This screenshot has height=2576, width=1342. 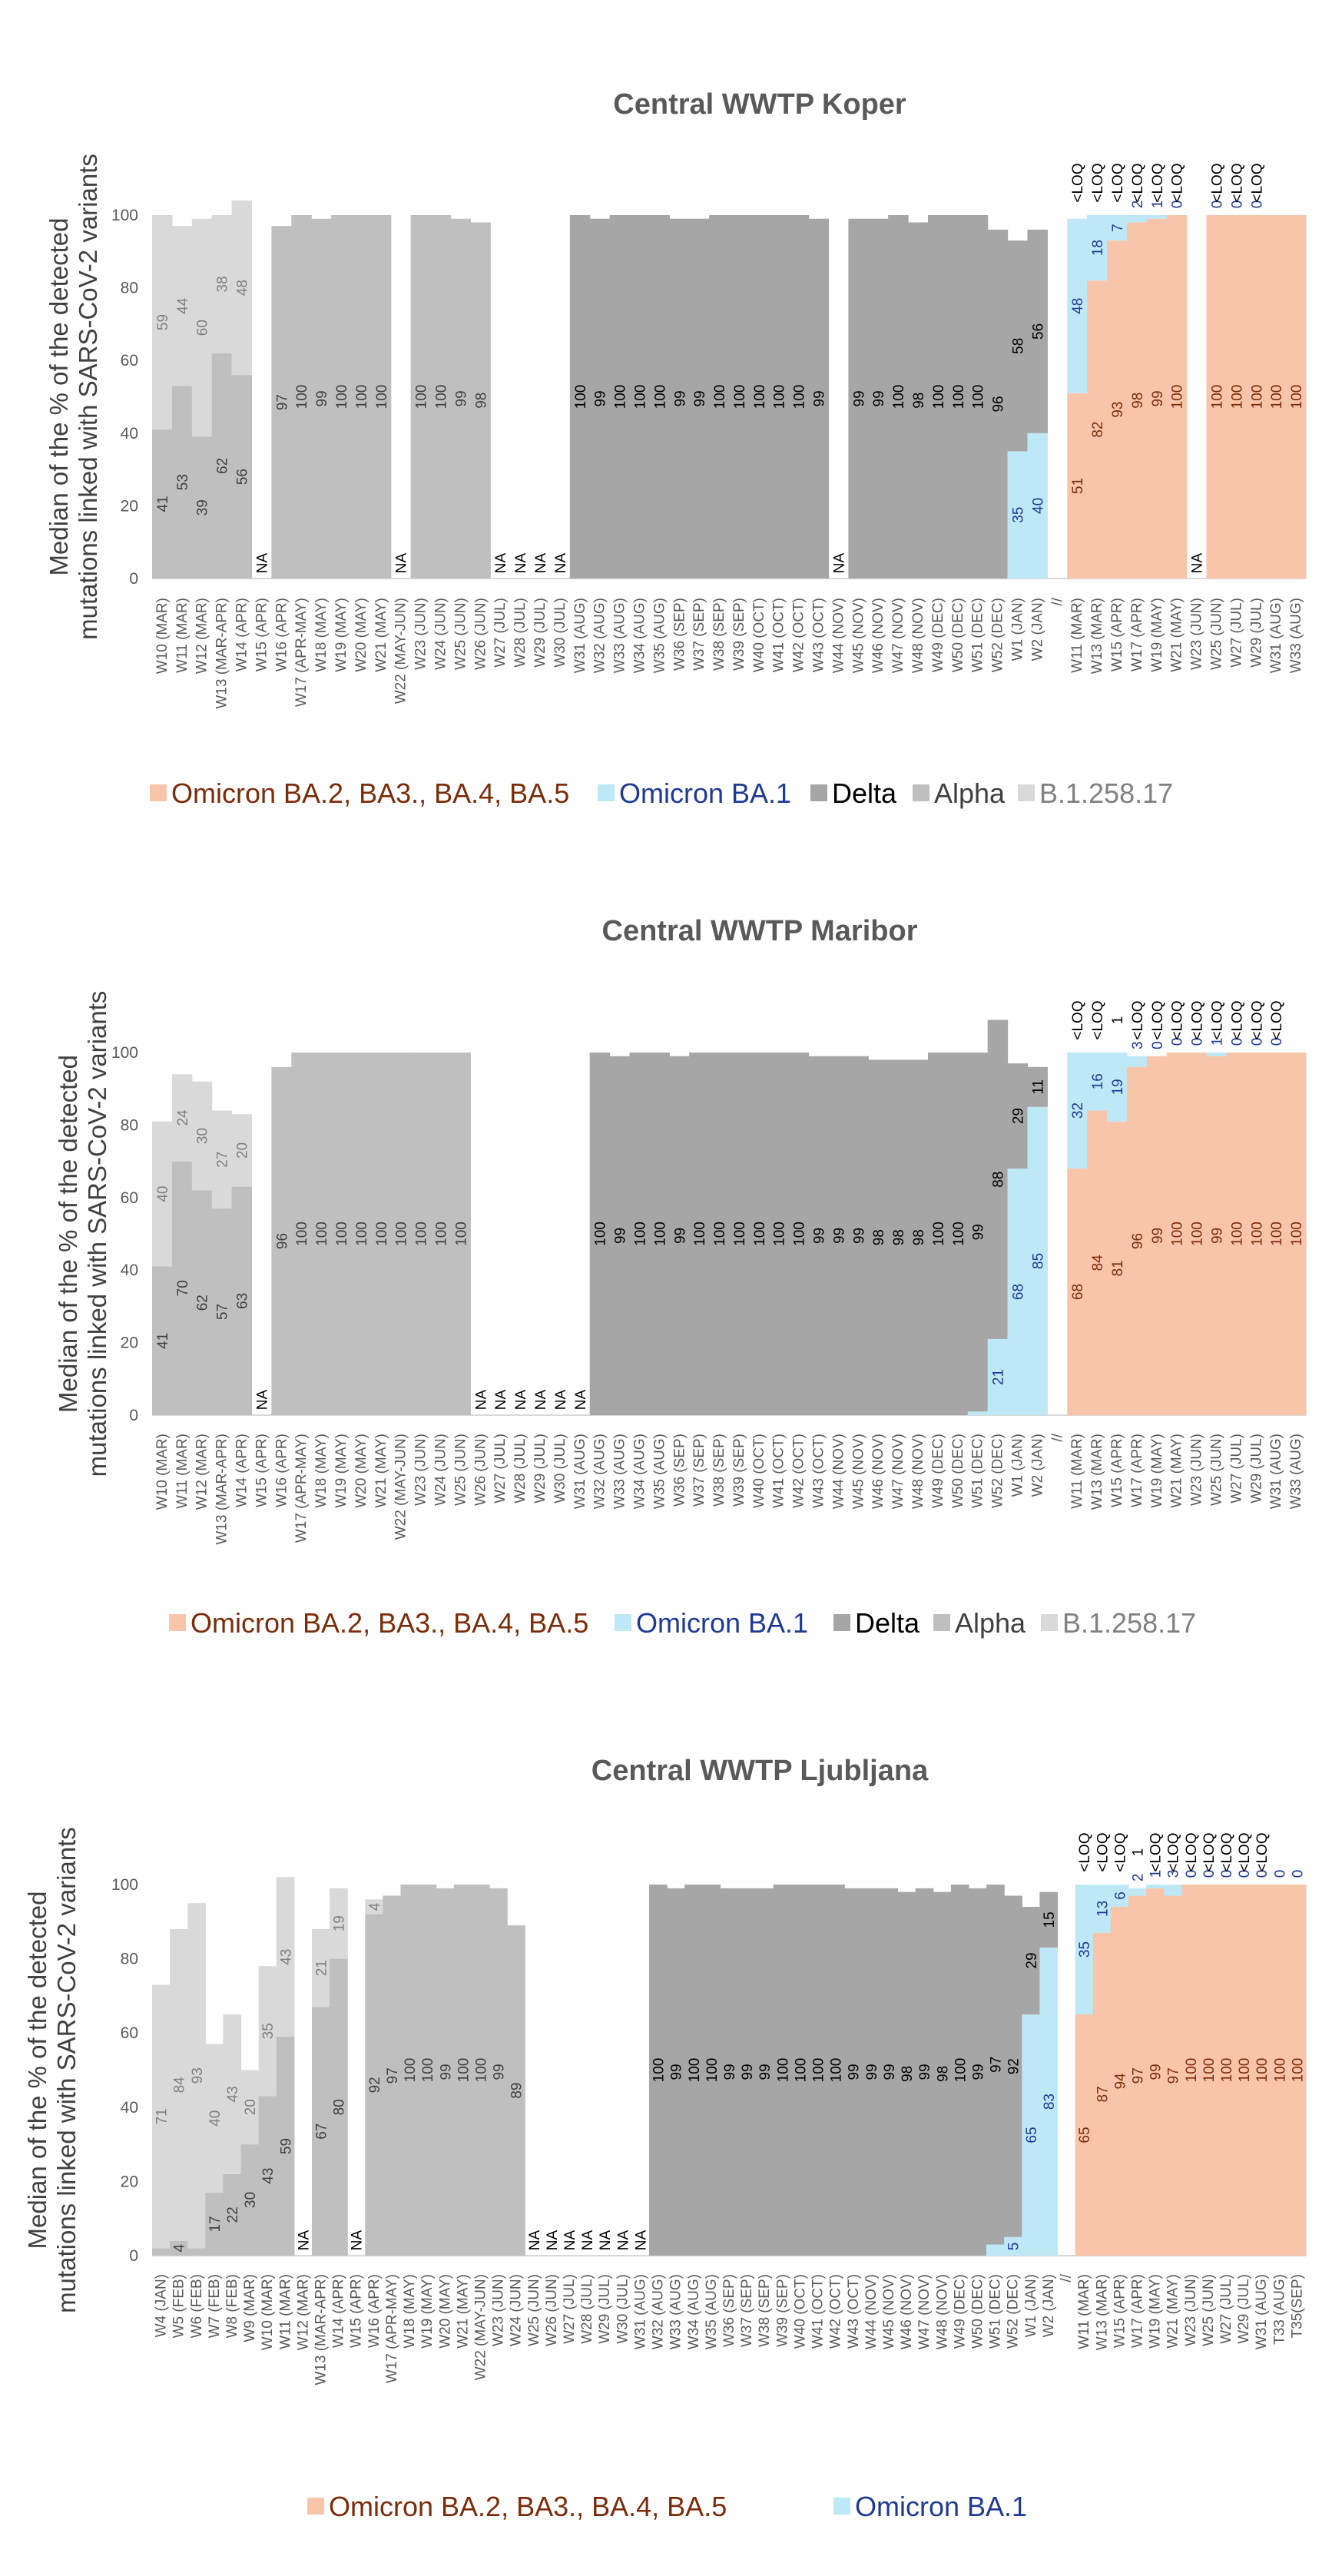 What do you see at coordinates (1078, 1110) in the screenshot?
I see `data-label: 32` at bounding box center [1078, 1110].